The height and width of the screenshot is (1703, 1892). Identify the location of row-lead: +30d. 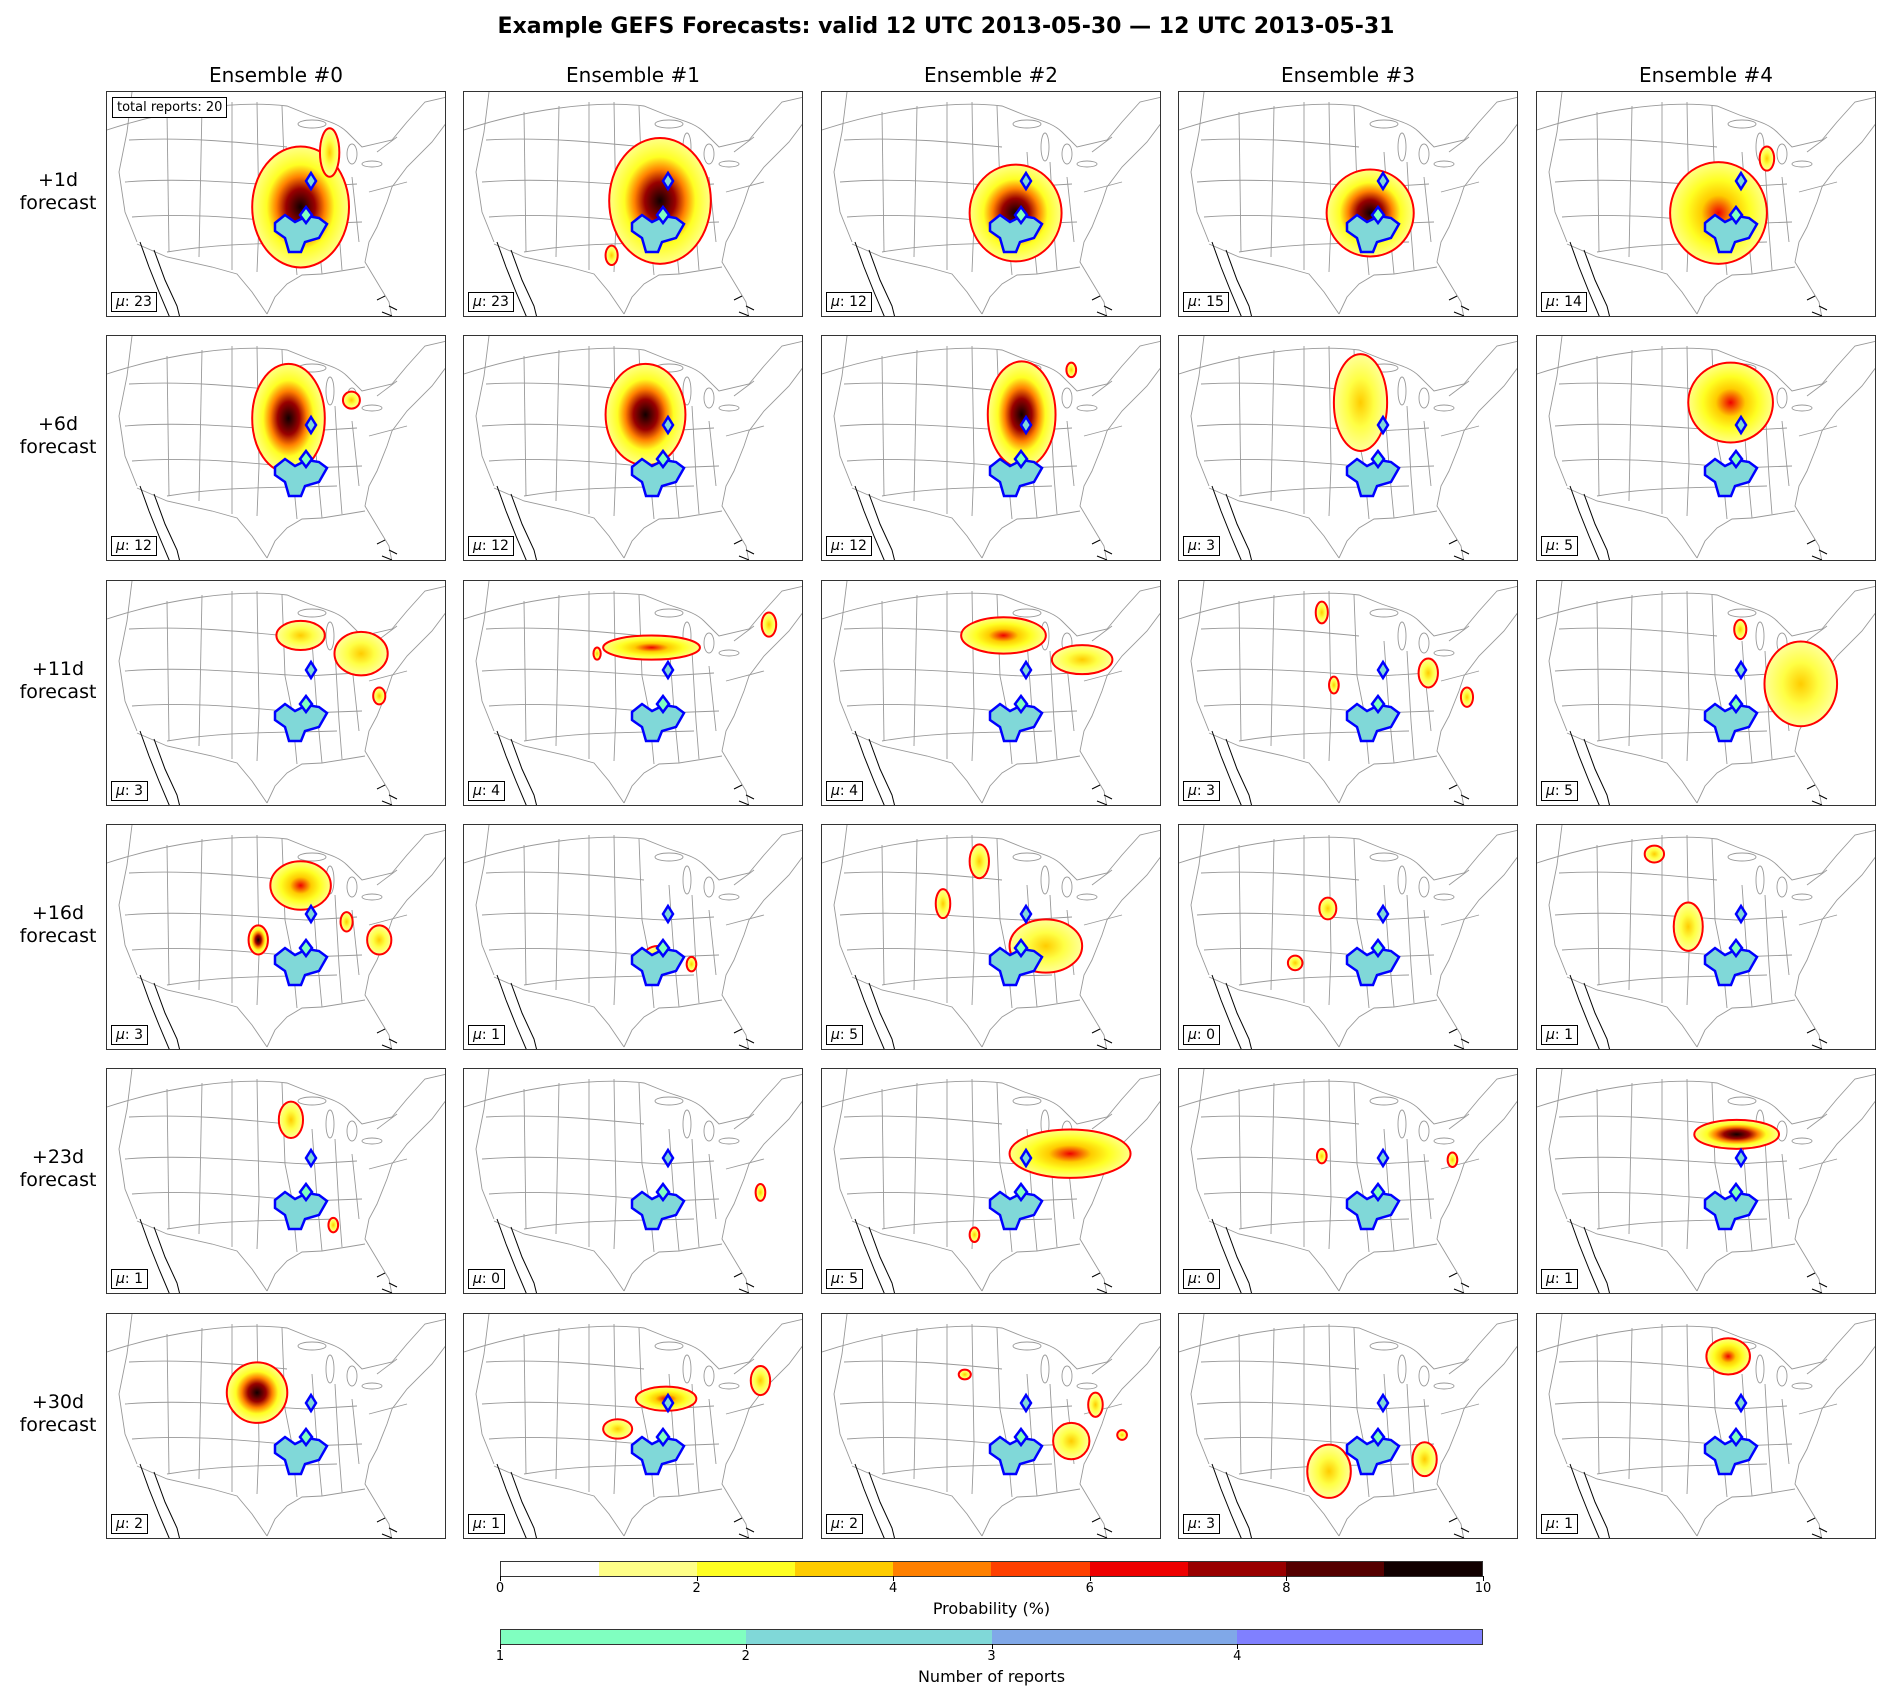
(58, 1402).